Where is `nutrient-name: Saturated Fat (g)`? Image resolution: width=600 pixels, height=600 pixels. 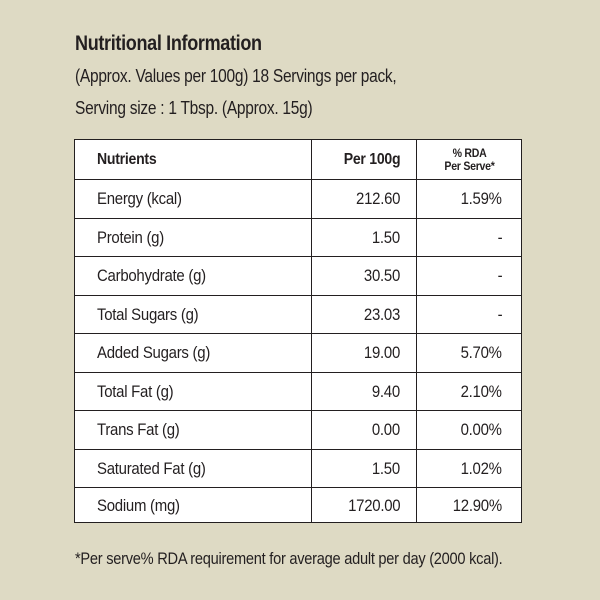
nutrient-name: Saturated Fat (g) is located at coordinates (151, 468).